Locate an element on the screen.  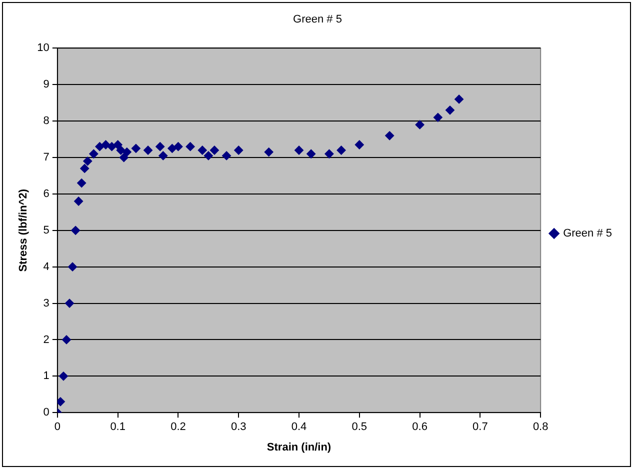
y-tick-label: 8 is located at coordinates (46, 121).